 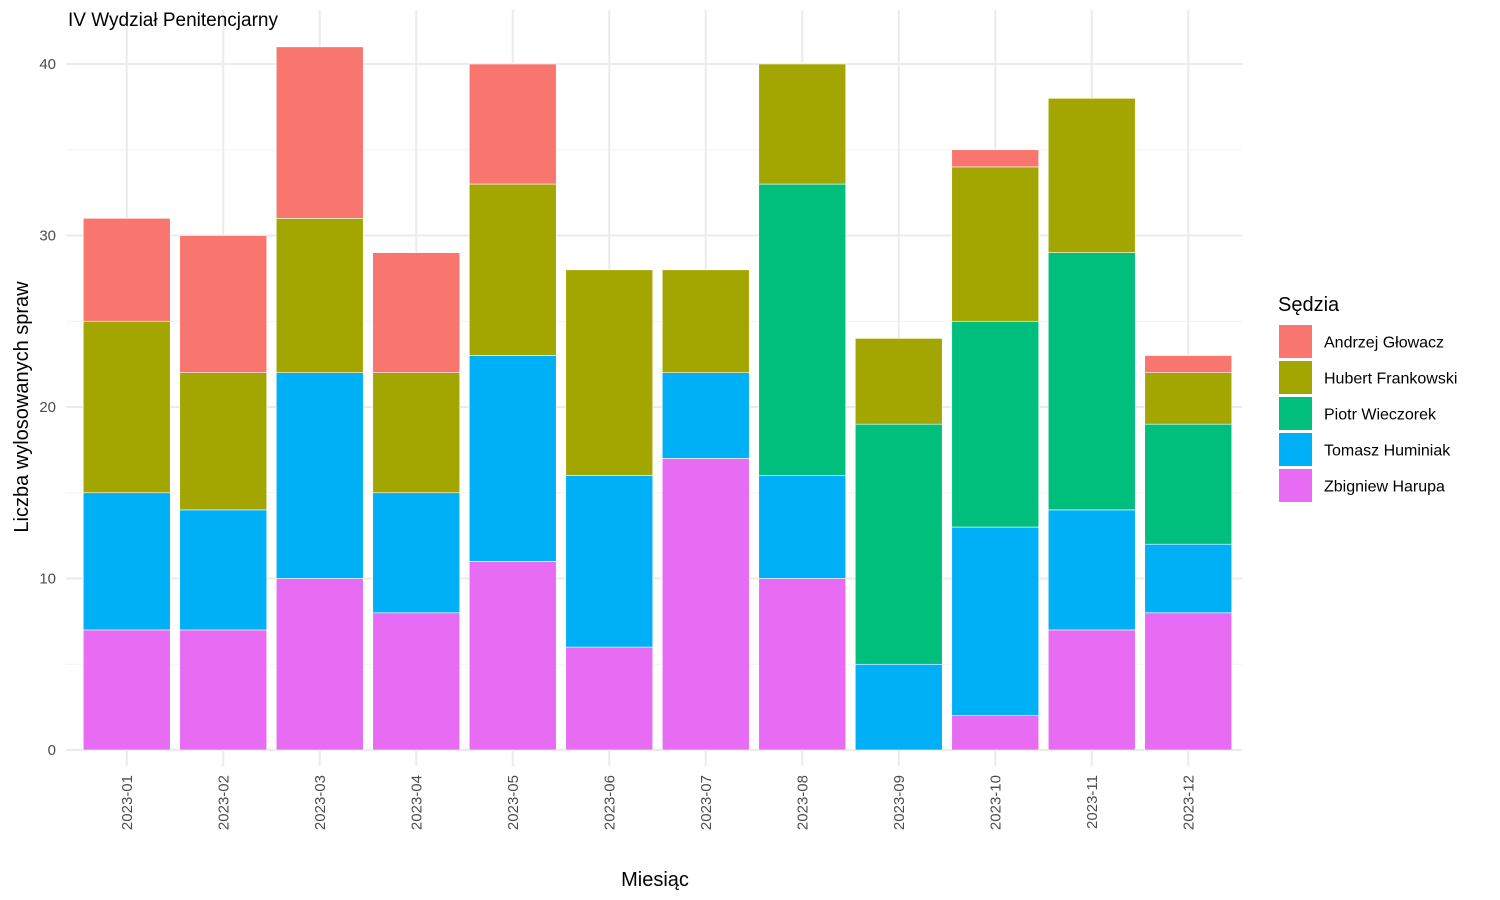 I want to click on y-tick-label: 10, so click(x=47, y=579).